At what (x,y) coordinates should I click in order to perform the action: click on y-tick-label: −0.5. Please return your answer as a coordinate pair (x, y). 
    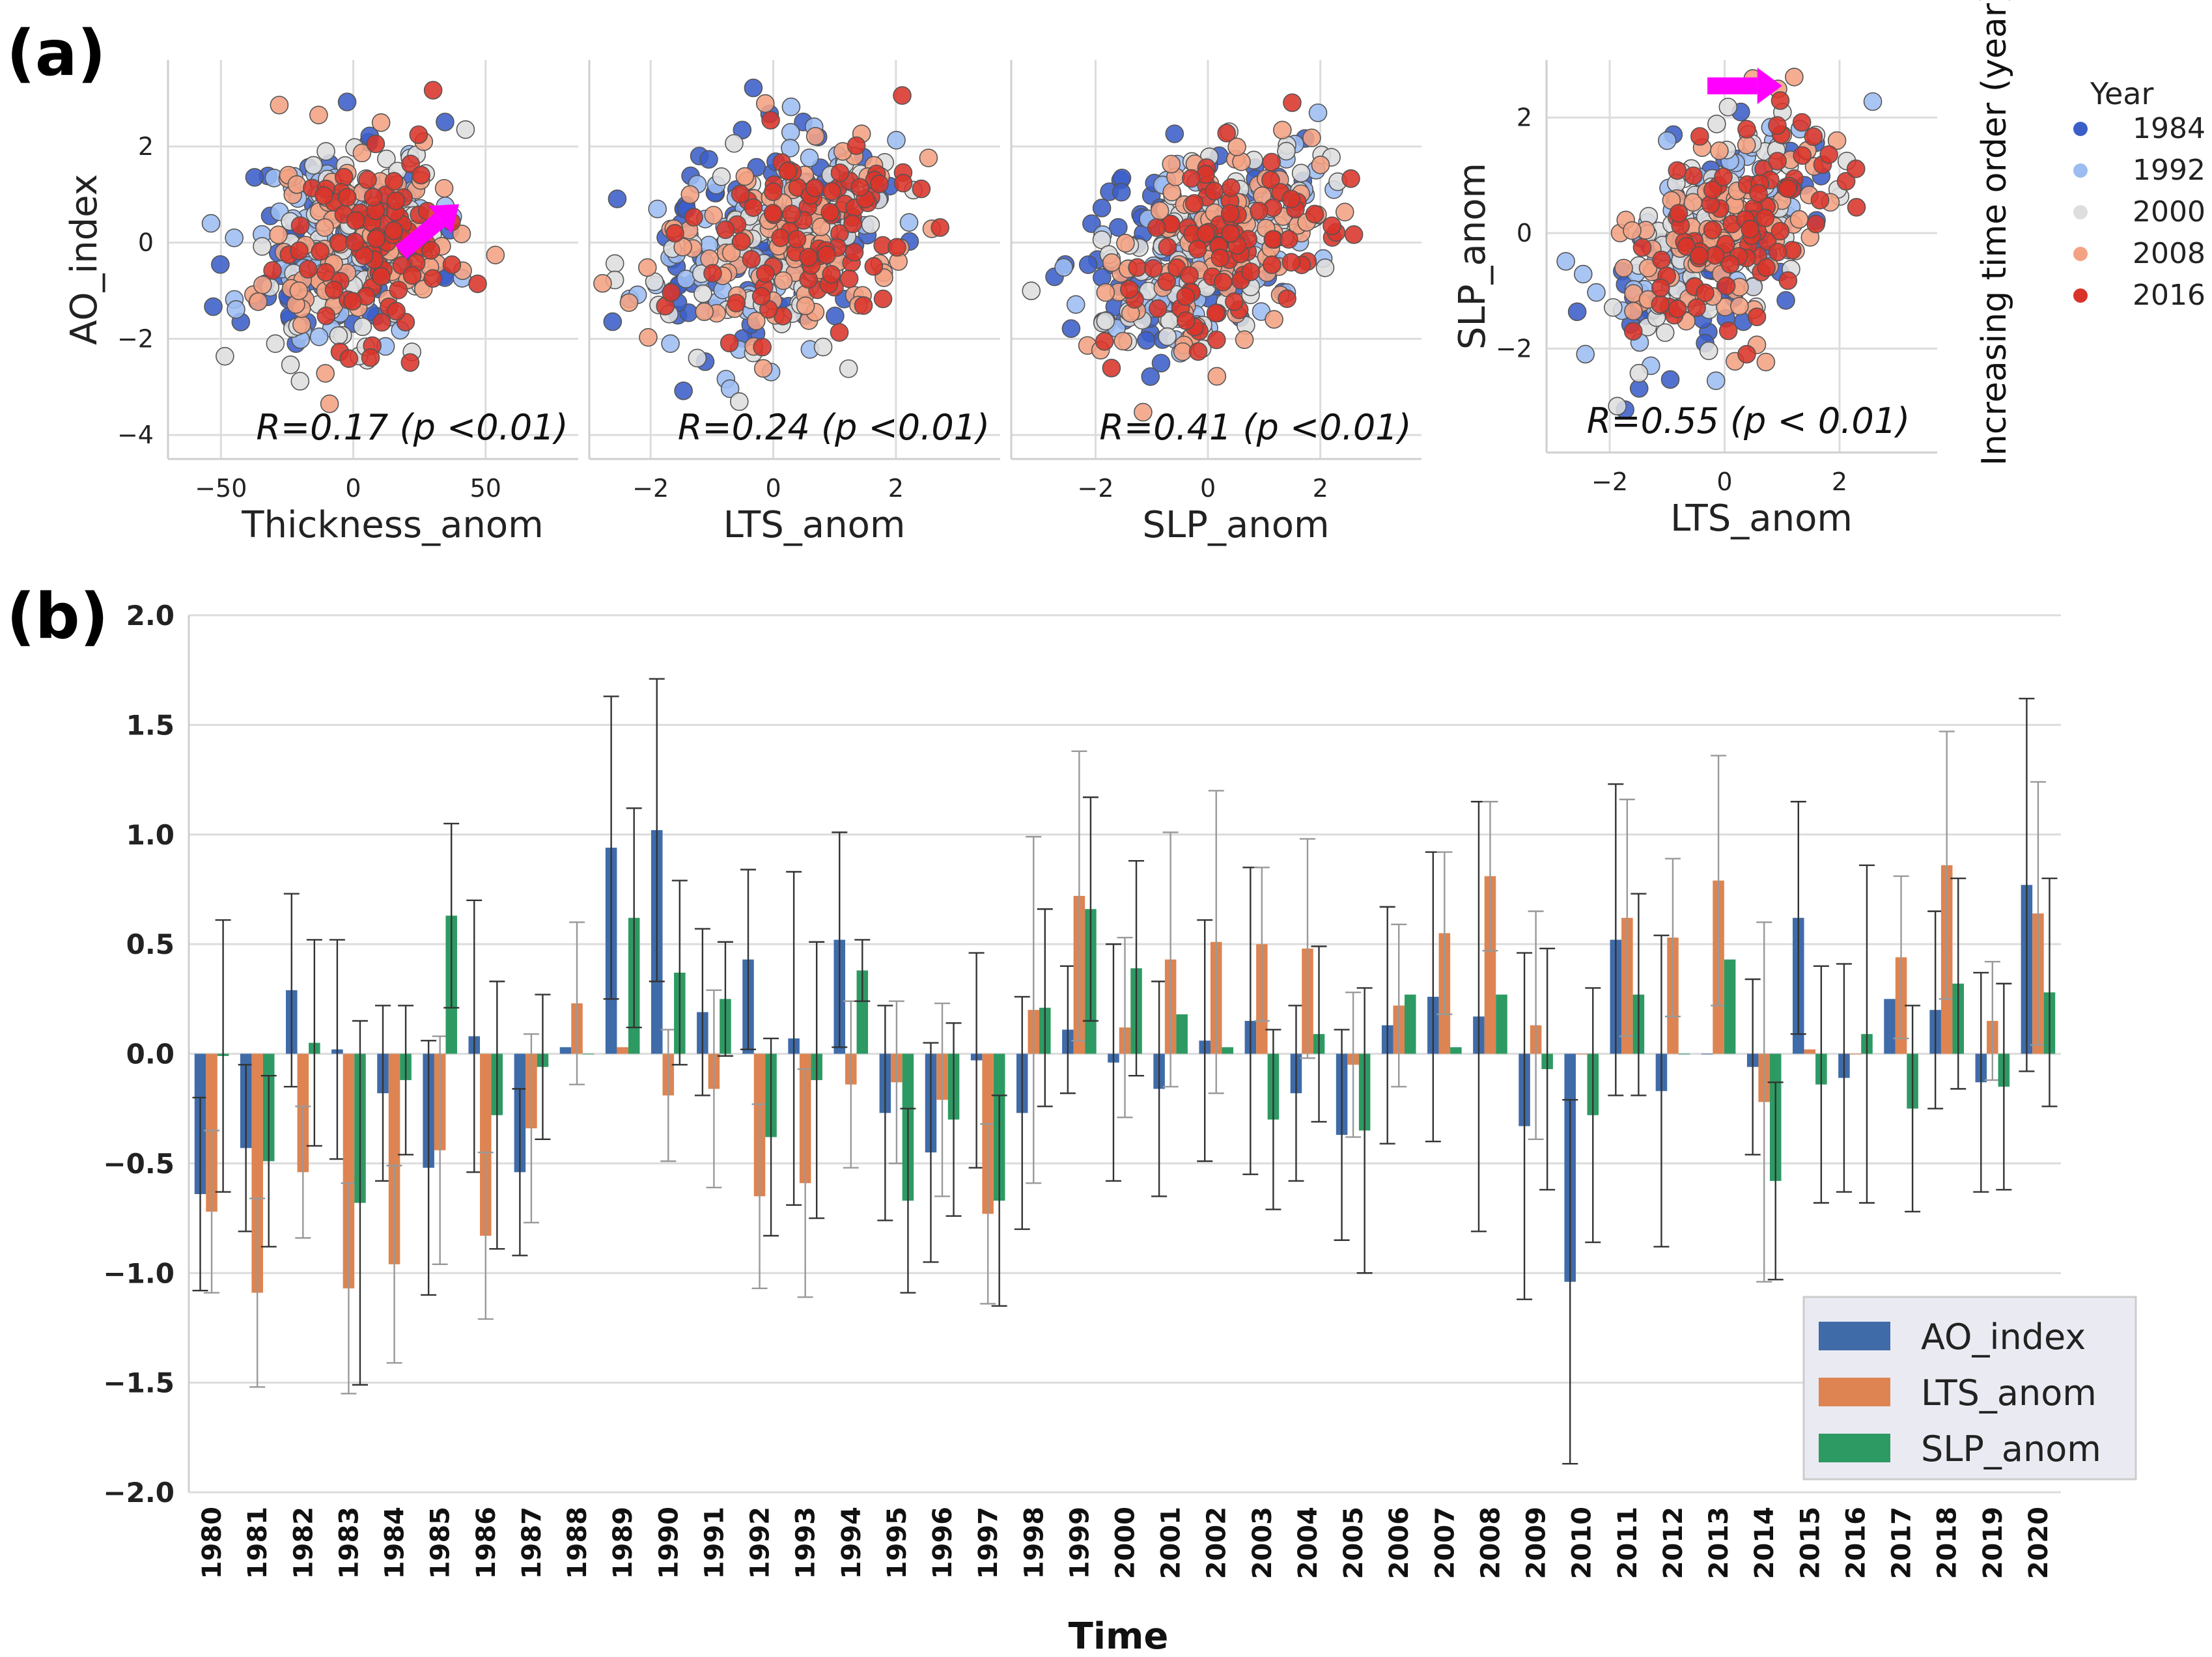
    Looking at the image, I should click on (139, 1164).